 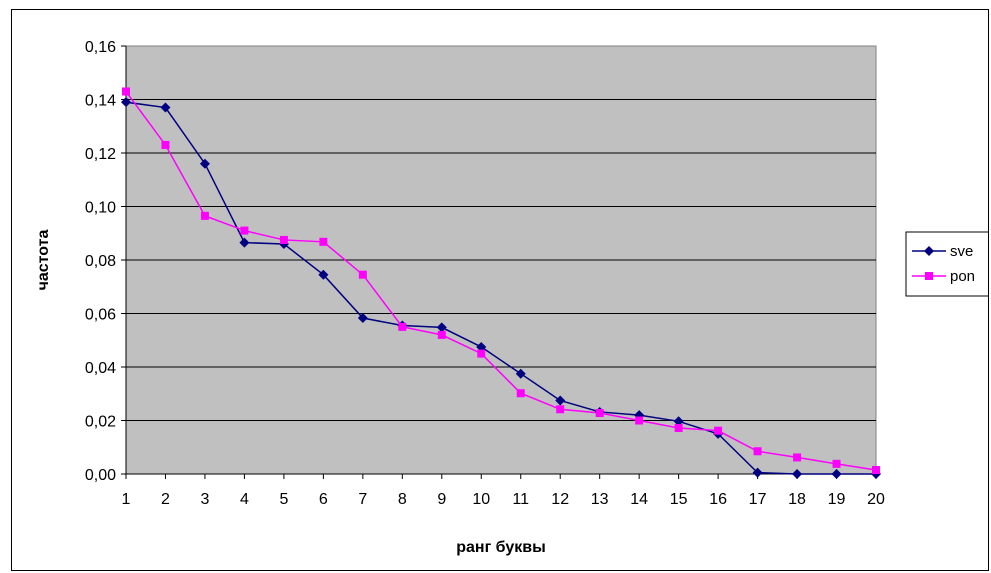 What do you see at coordinates (441, 499) in the screenshot?
I see `x-tick-label: 9` at bounding box center [441, 499].